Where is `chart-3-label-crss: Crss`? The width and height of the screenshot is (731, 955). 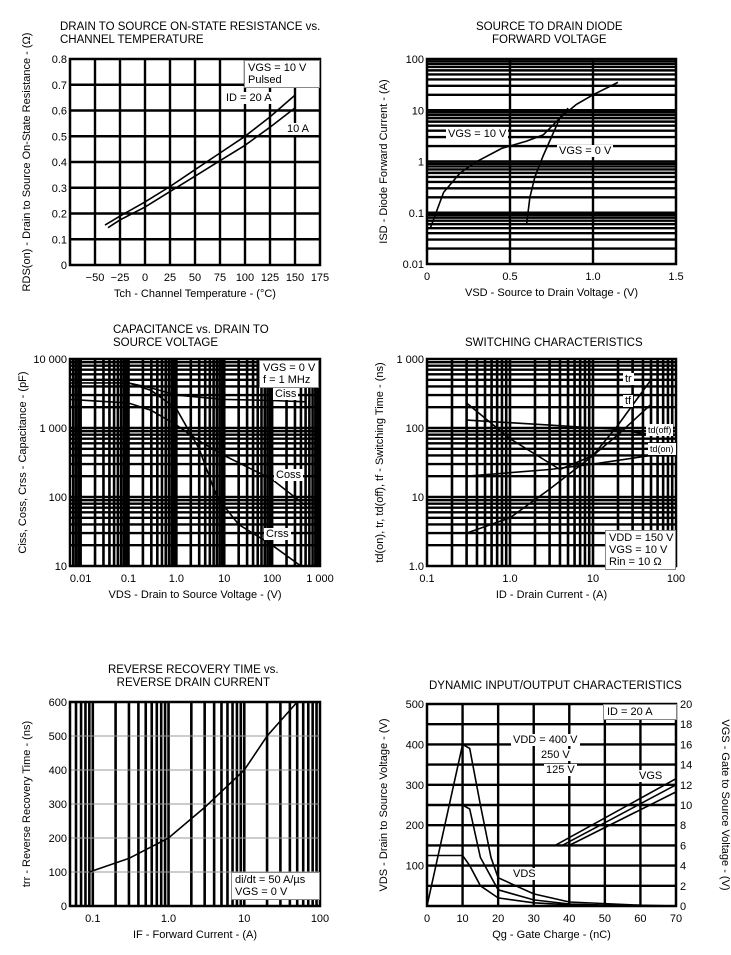 chart-3-label-crss: Crss is located at coordinates (277, 534).